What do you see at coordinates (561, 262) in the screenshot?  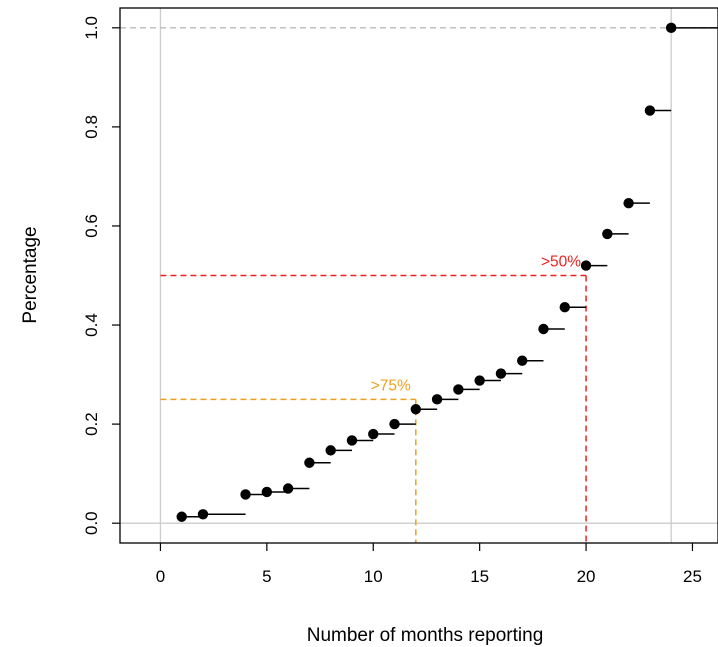 I see `annotation-label: >50%` at bounding box center [561, 262].